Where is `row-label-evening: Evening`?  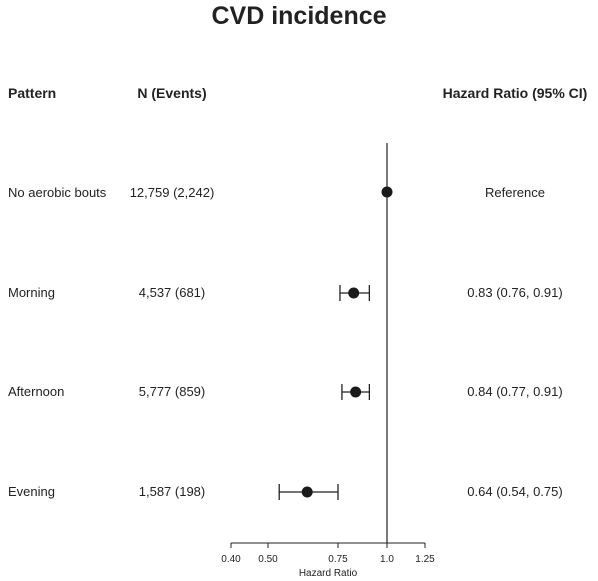 row-label-evening: Evening is located at coordinates (31, 491).